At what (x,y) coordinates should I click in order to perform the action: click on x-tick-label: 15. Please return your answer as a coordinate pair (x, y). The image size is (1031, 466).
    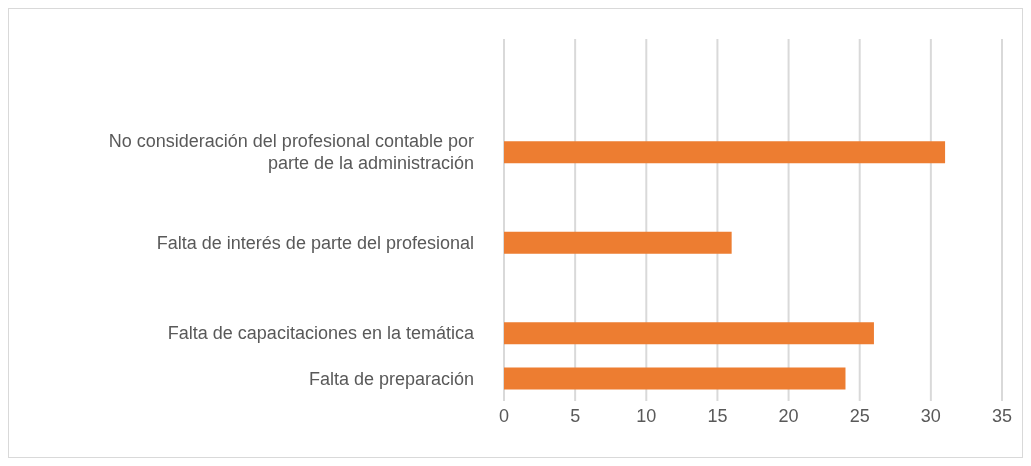
    Looking at the image, I should click on (717, 415).